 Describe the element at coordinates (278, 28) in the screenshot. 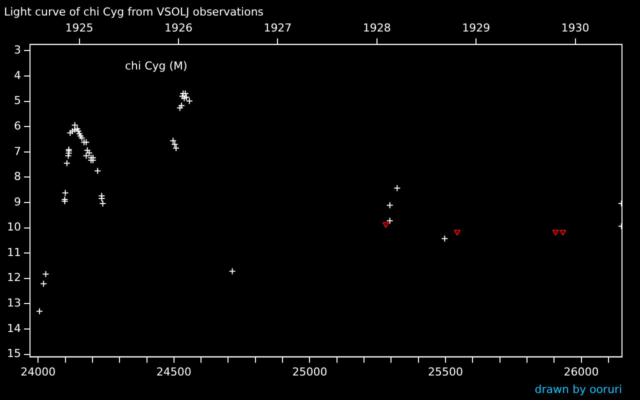

I see `x2-tick-label: 1927` at that location.